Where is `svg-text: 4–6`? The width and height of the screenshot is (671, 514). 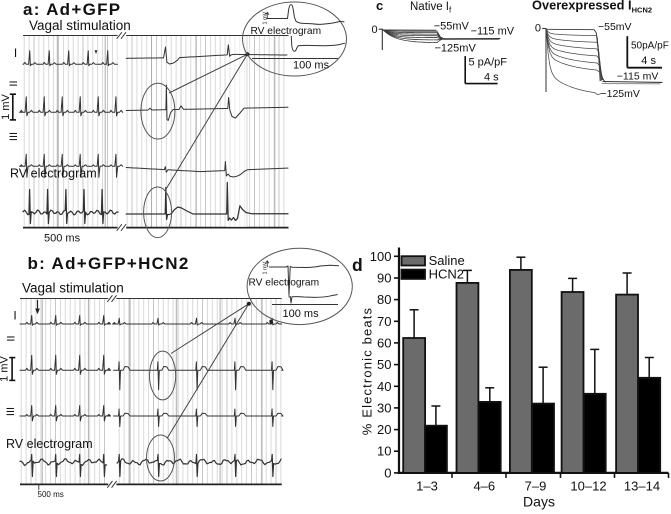 svg-text: 4–6 is located at coordinates (484, 486).